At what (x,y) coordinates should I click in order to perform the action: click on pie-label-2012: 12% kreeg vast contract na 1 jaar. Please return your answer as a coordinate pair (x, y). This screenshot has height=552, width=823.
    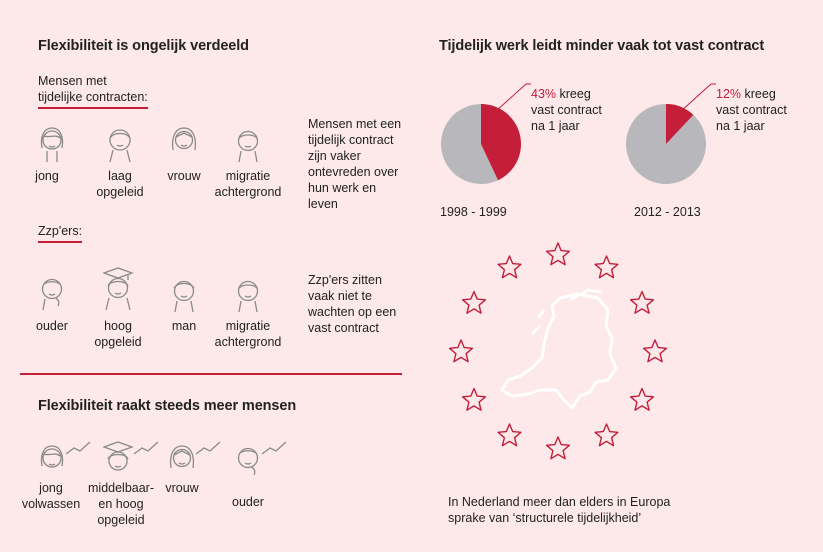
    Looking at the image, I should click on (751, 110).